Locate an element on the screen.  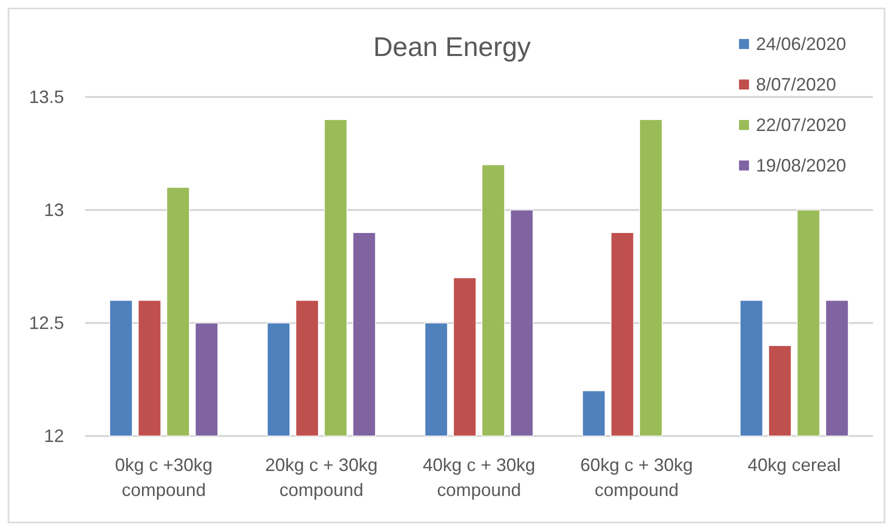
y-tick-label: 12.5 is located at coordinates (46, 323).